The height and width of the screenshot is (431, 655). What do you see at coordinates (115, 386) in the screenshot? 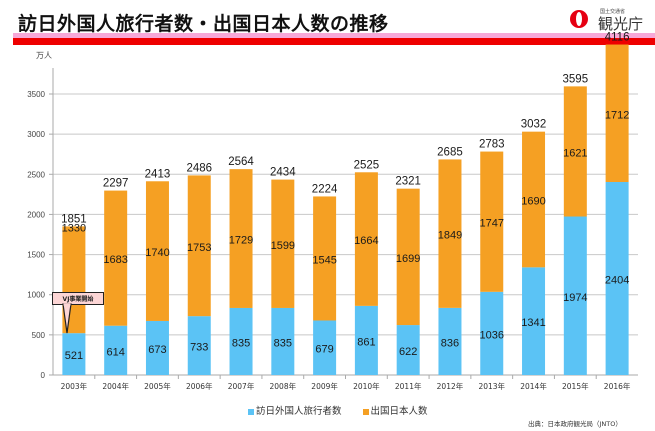
I see `x-tick-label: 2004年` at bounding box center [115, 386].